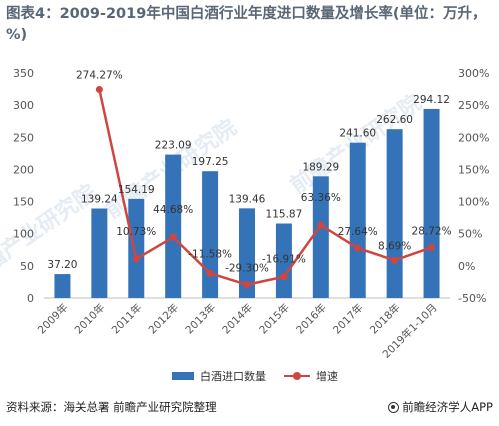  I want to click on x-tick-label: 2011年, so click(127, 319).